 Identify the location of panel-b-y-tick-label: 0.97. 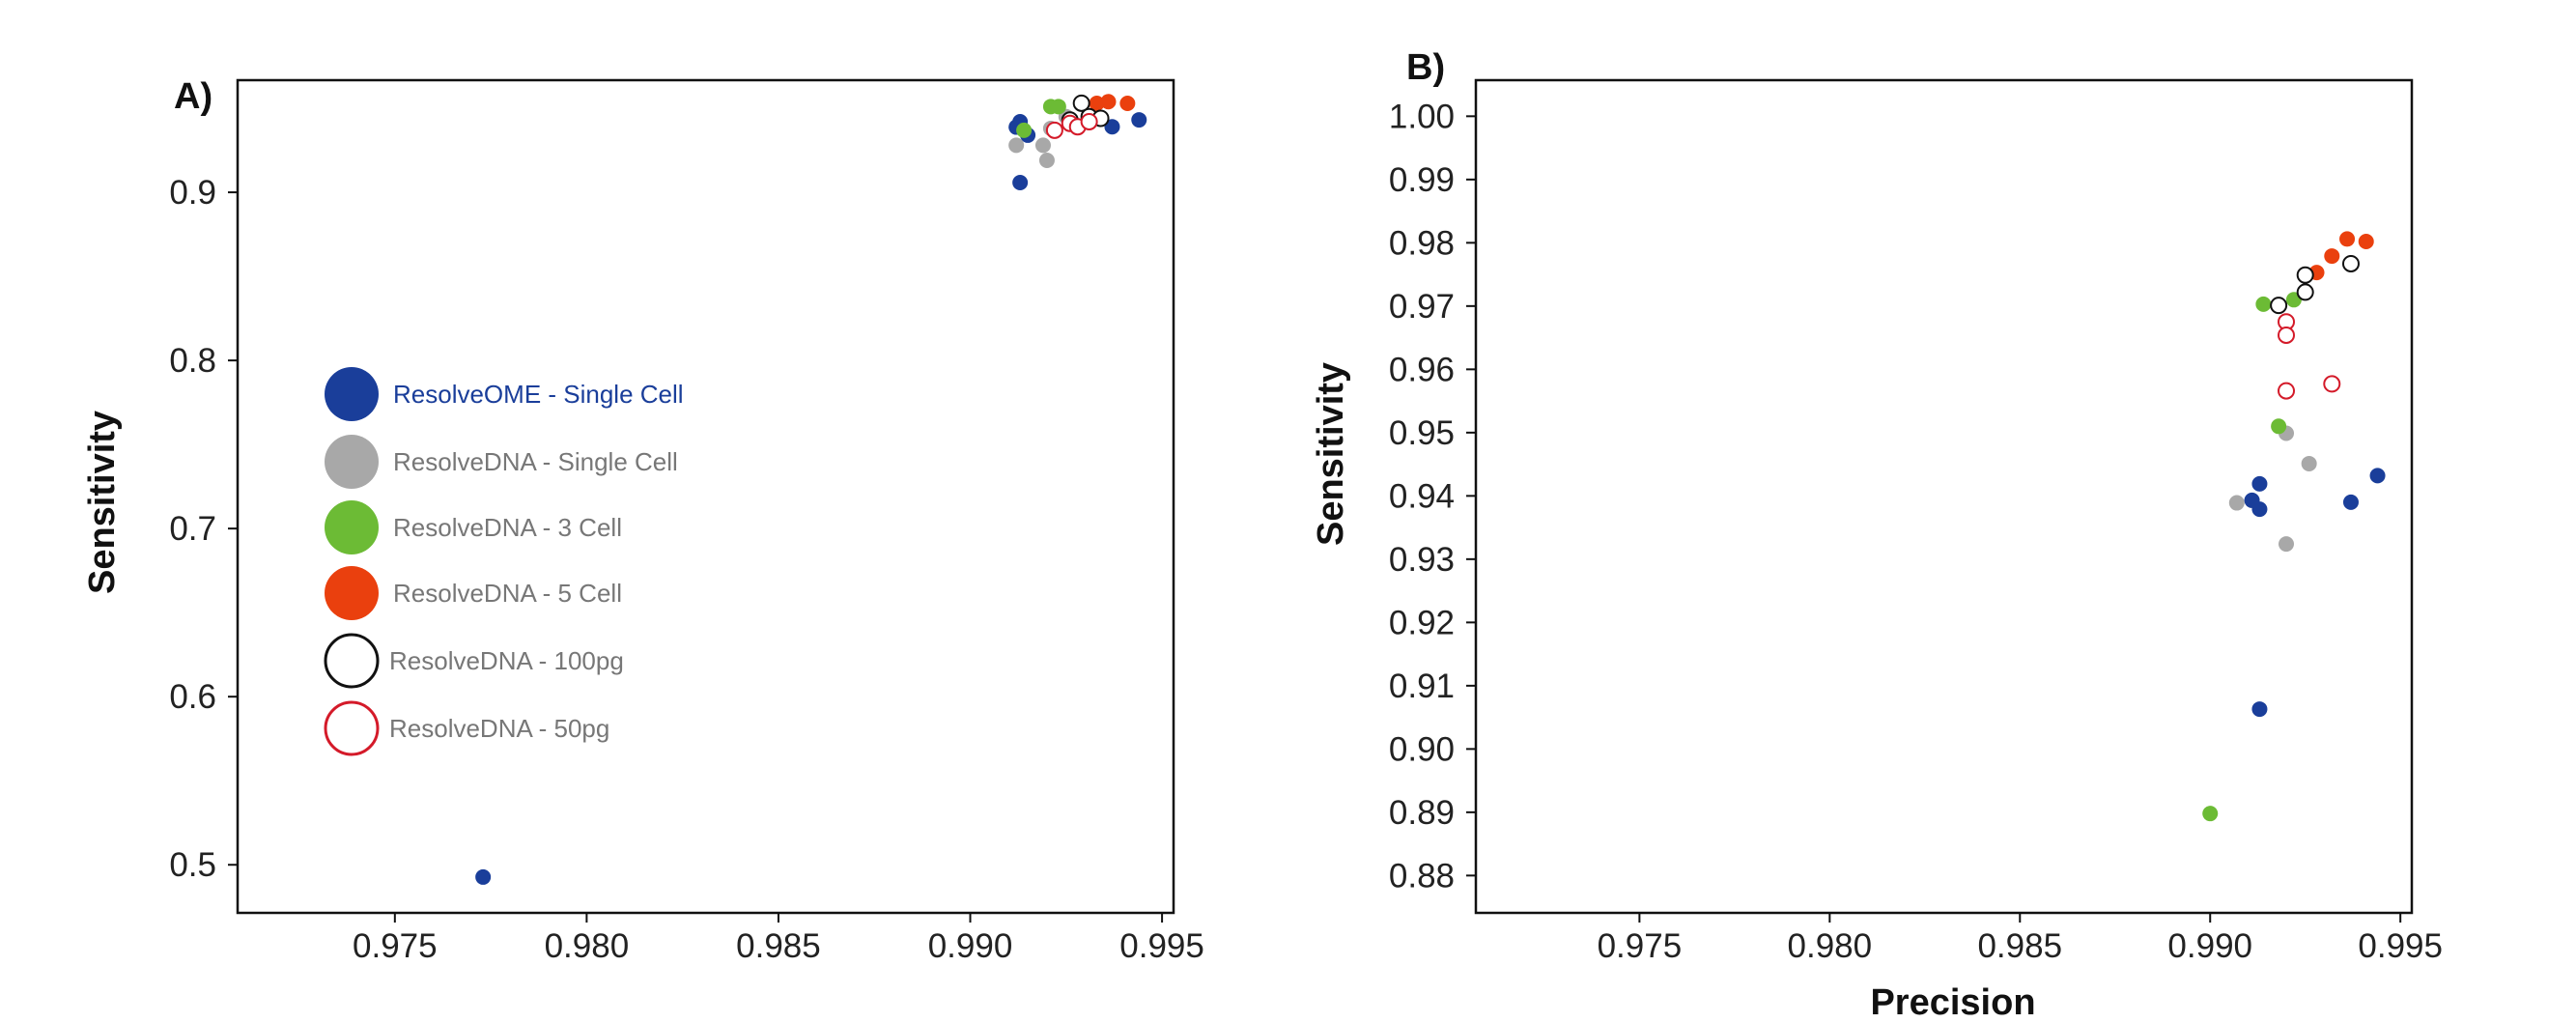
(1422, 307).